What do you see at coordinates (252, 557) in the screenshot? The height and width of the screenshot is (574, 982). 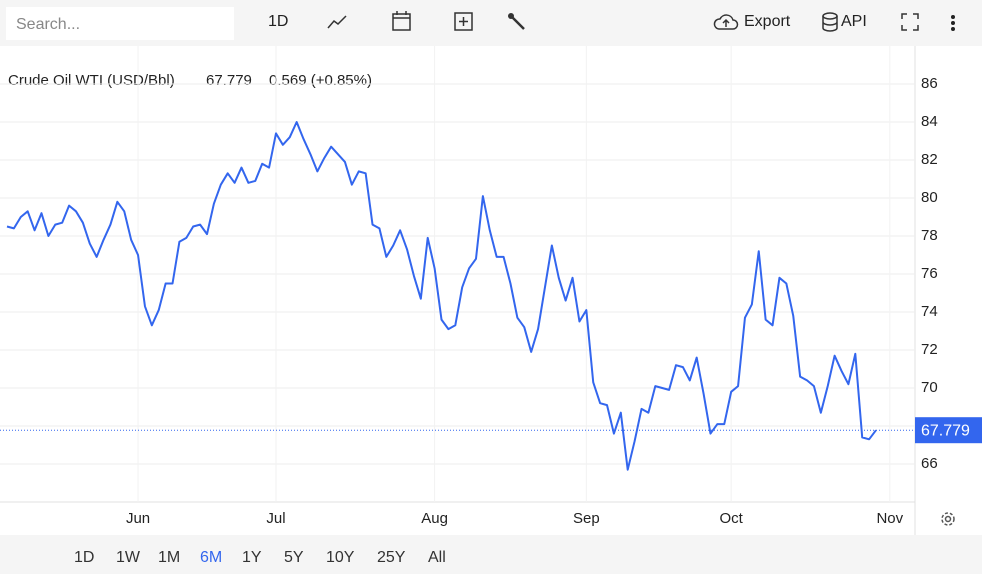 I see `range-button: 1Y` at bounding box center [252, 557].